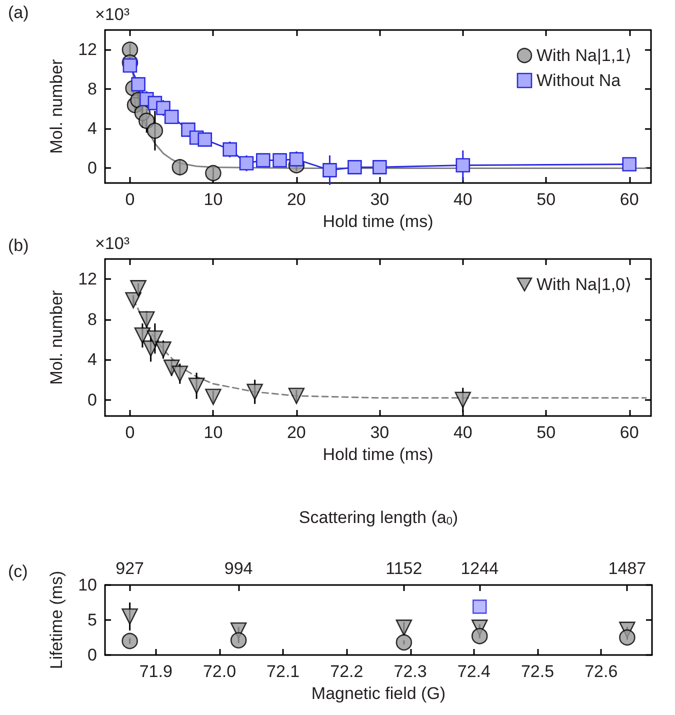  Describe the element at coordinates (92, 620) in the screenshot. I see `y-tick-label: 5` at that location.